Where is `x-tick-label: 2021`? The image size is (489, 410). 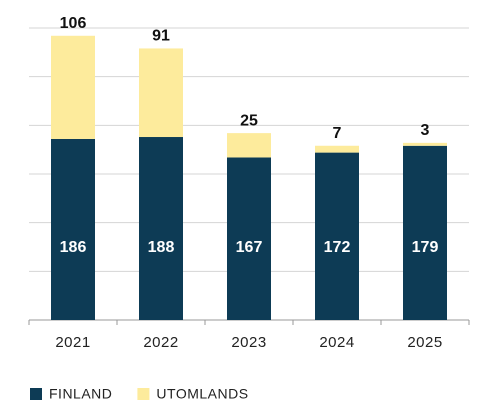
x-tick-label: 2021 is located at coordinates (72, 342).